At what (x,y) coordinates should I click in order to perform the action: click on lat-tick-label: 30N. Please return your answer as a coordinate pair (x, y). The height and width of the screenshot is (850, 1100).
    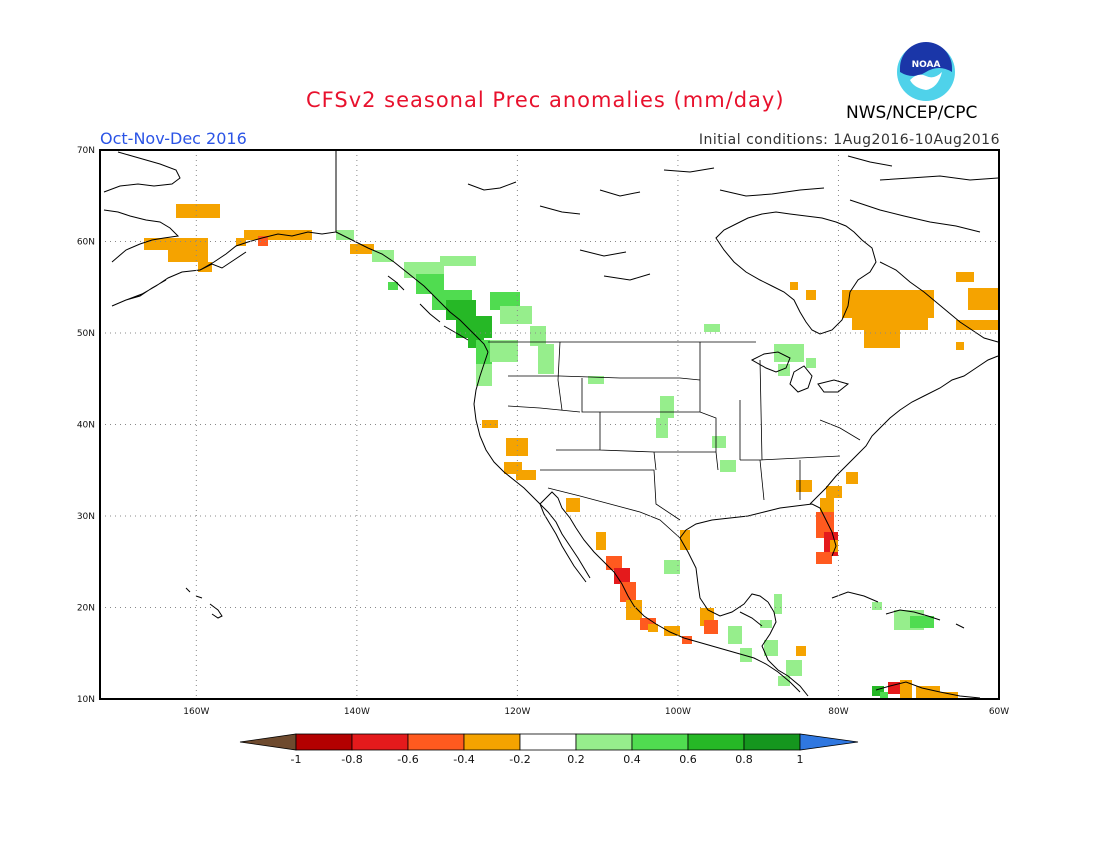
    Looking at the image, I should click on (86, 517).